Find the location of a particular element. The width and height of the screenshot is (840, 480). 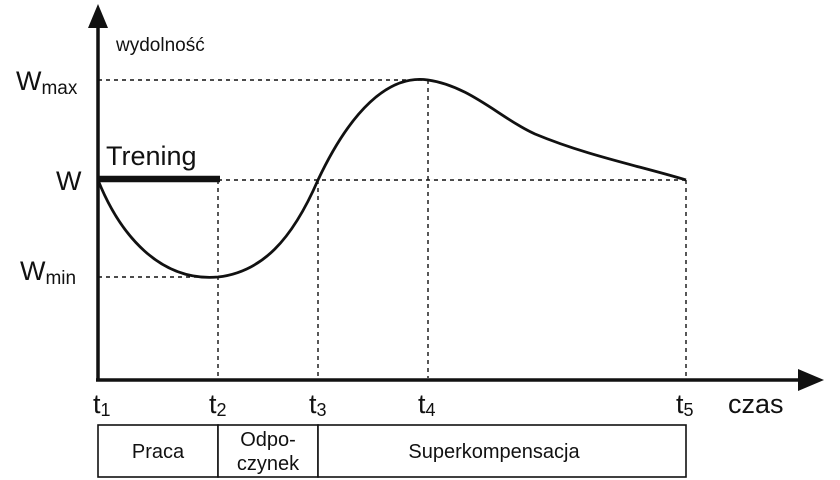

t5-label: t5 is located at coordinates (685, 404).